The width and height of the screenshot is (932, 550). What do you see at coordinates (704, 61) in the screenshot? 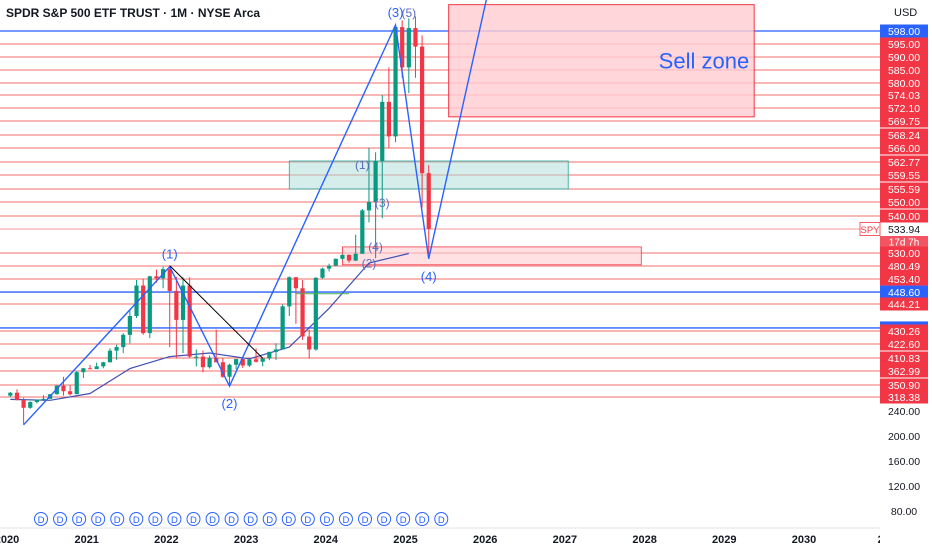
I see `sell-zone-label: Sell zone` at bounding box center [704, 61].